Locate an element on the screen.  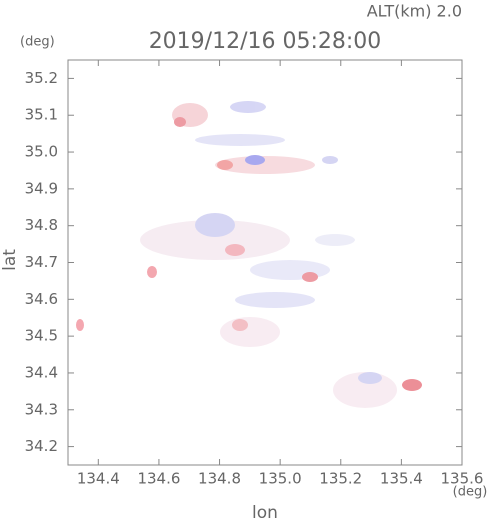
y-axis-label: lat is located at coordinates (10, 260).